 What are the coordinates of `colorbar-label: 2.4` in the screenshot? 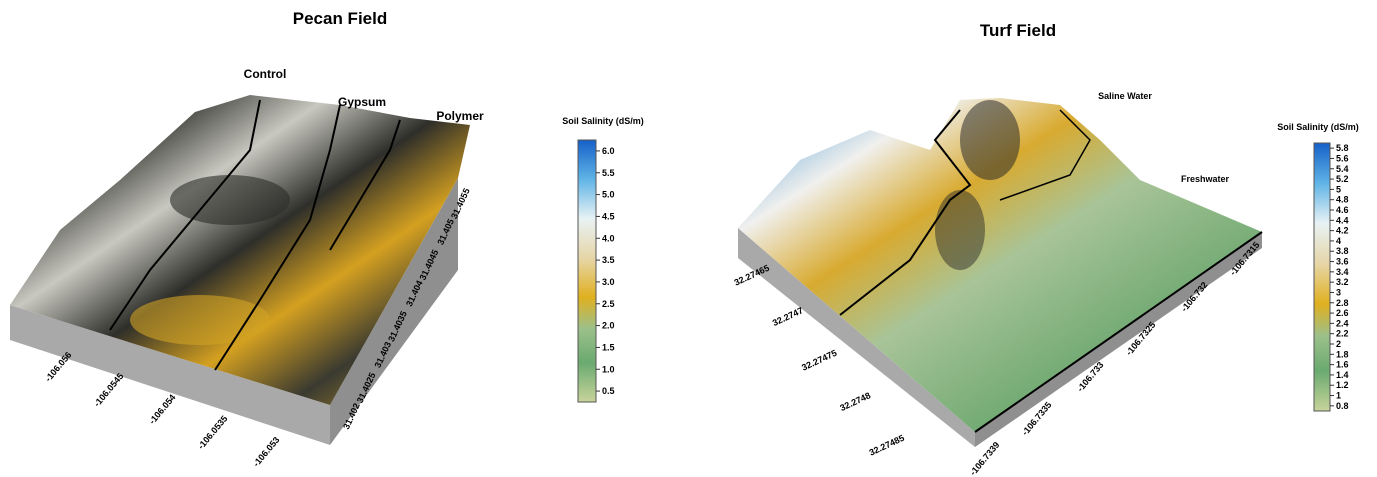 It's located at (1342, 323).